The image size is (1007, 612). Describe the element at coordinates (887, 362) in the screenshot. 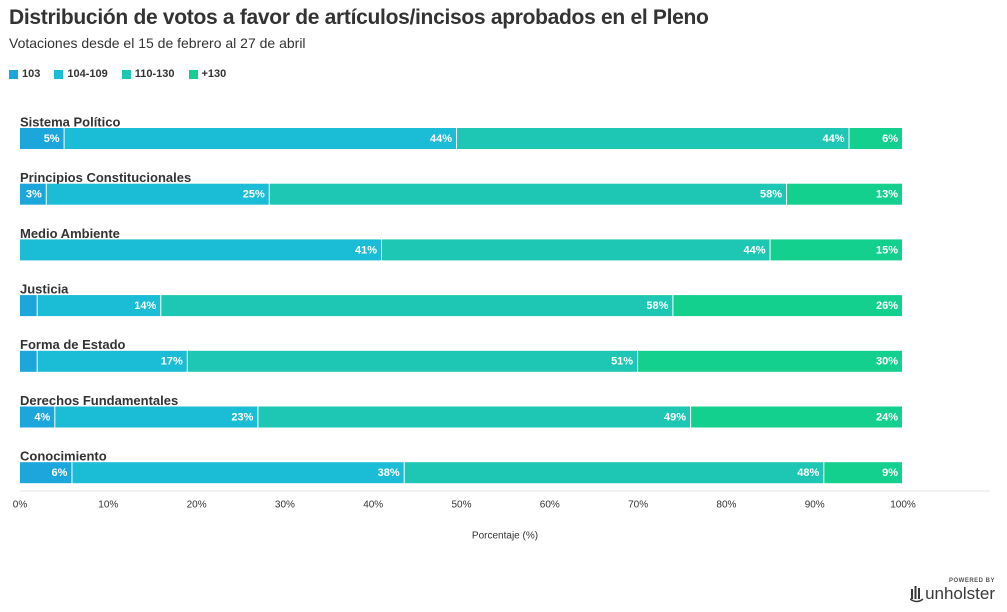

I see `data-label: 30%` at that location.